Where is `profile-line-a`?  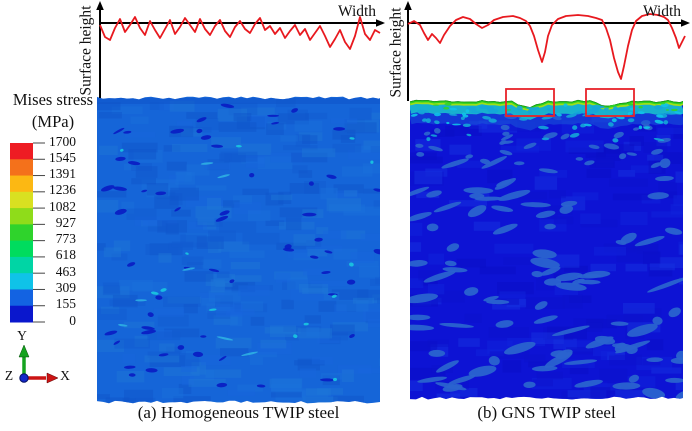
profile-line-a is located at coordinates (240, 33).